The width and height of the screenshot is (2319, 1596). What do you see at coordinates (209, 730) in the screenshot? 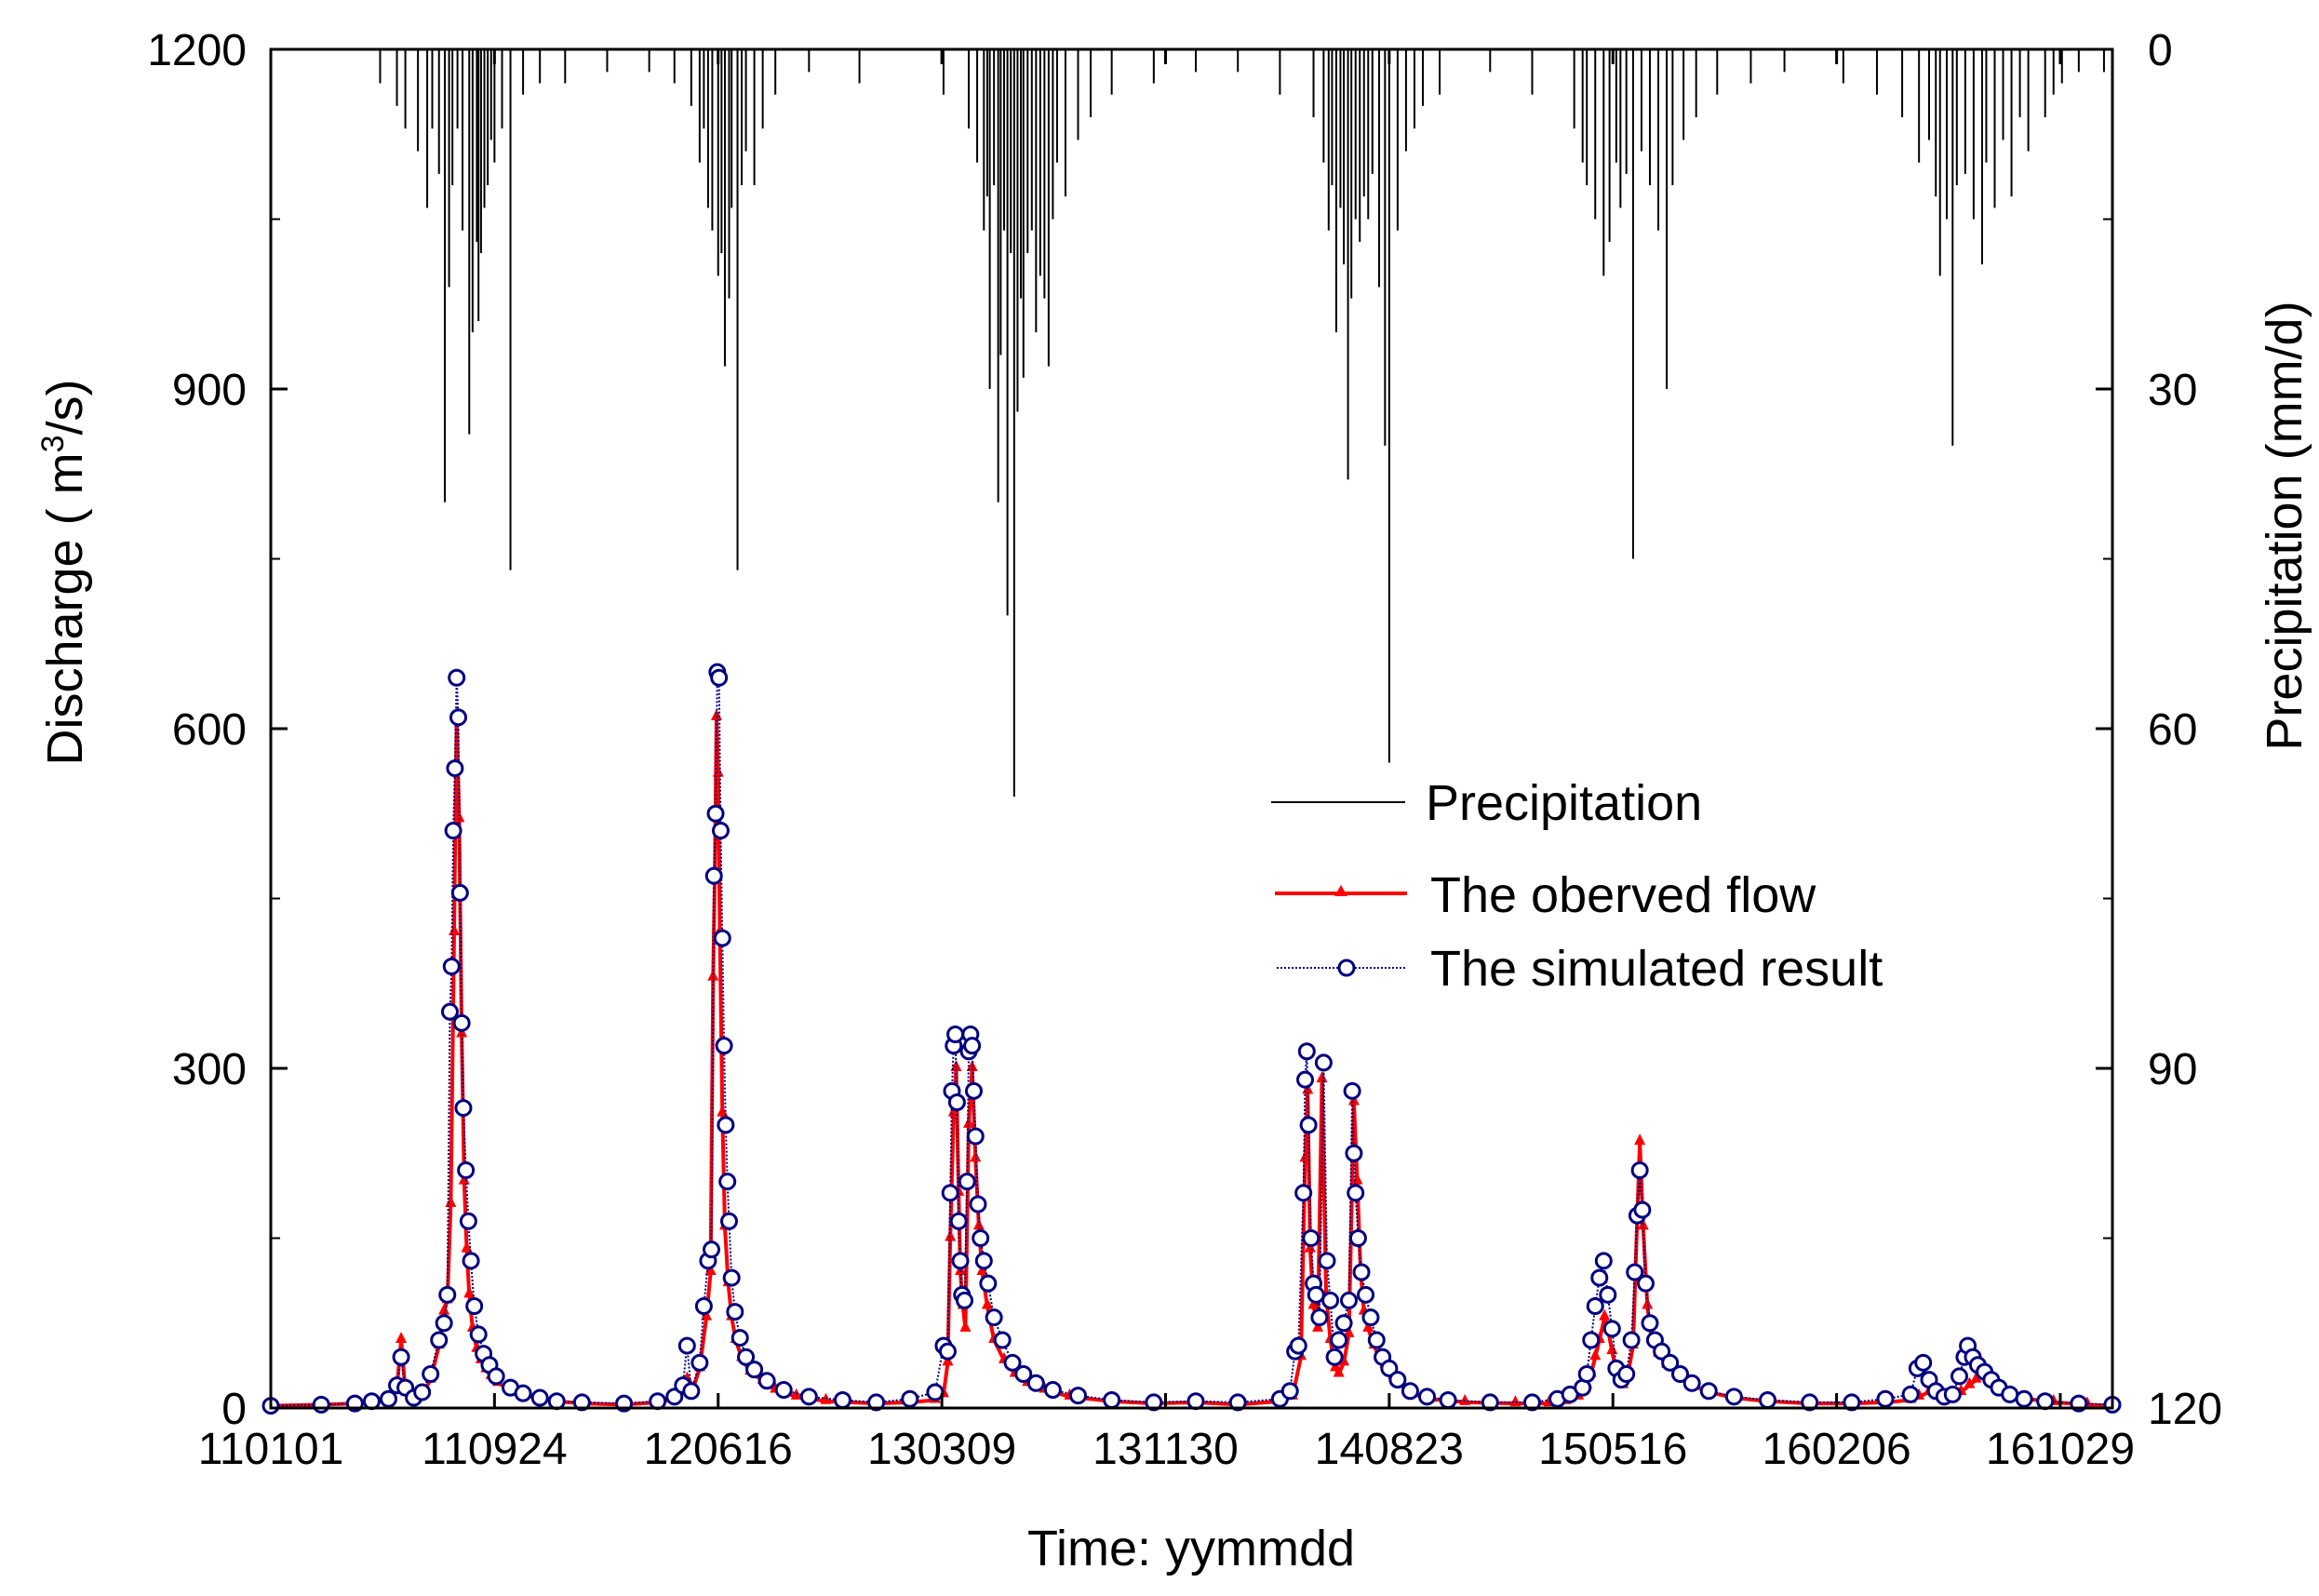
I see `y-tick-label: 600` at bounding box center [209, 730].